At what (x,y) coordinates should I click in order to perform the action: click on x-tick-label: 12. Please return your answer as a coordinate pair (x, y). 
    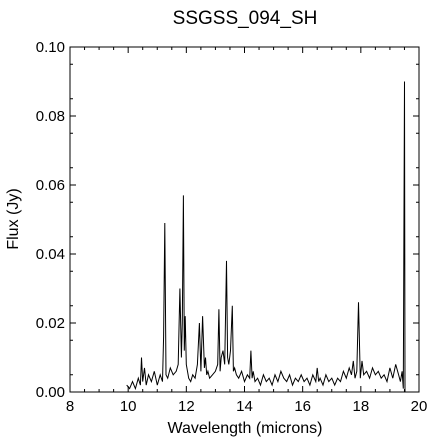
    Looking at the image, I should click on (186, 406).